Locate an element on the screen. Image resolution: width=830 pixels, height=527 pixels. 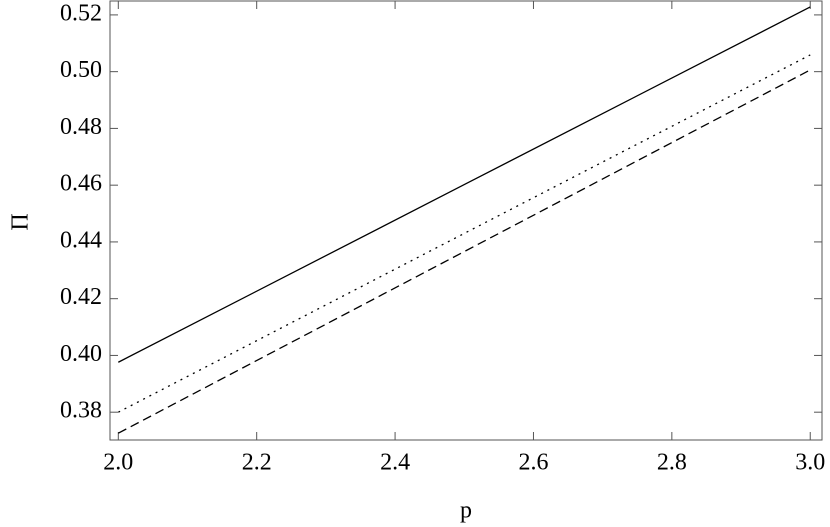
x-tick-label: 2.8 is located at coordinates (672, 463).